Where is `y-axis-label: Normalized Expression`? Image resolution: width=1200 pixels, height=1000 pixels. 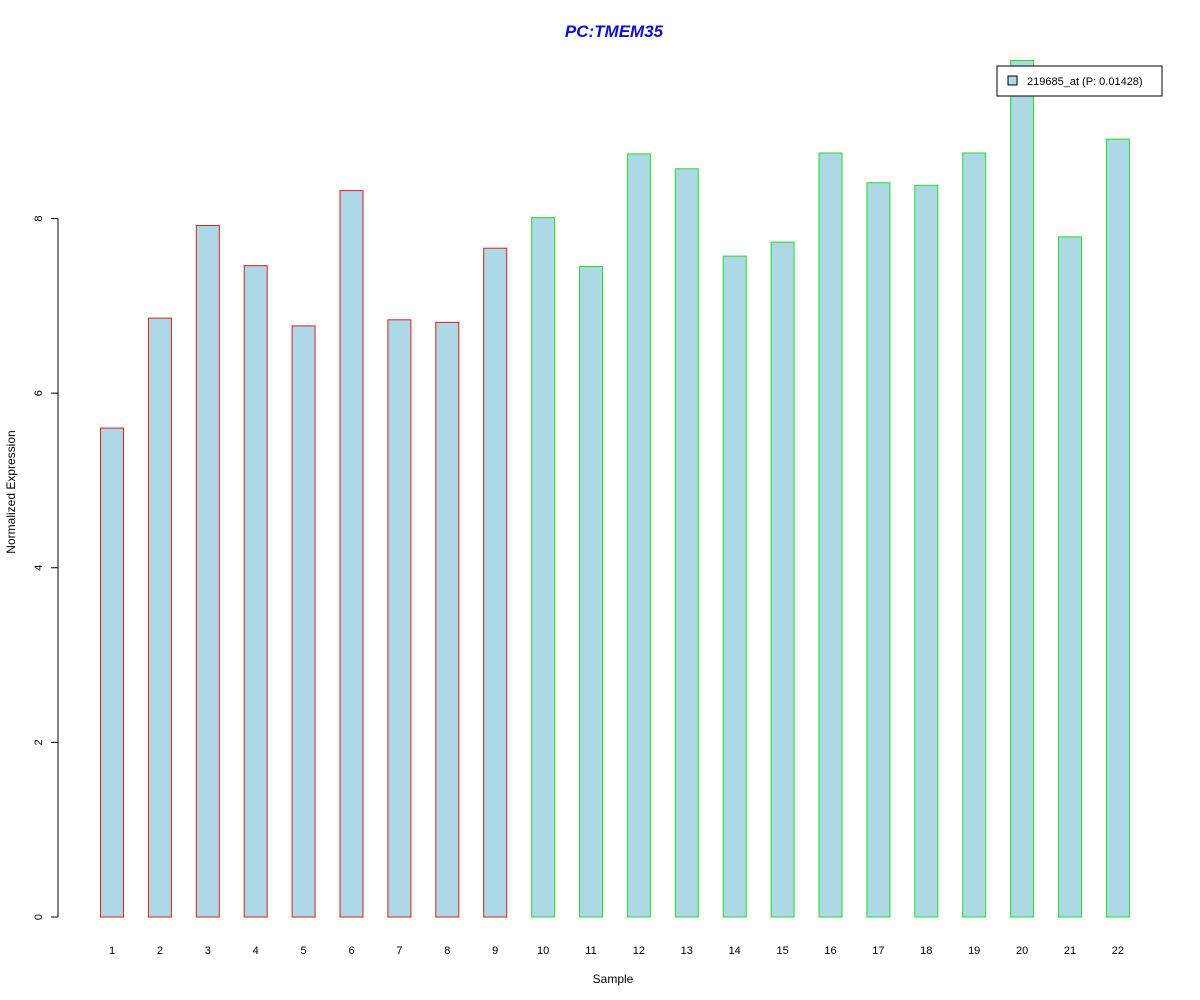
y-axis-label: Normalized Expression is located at coordinates (11, 491).